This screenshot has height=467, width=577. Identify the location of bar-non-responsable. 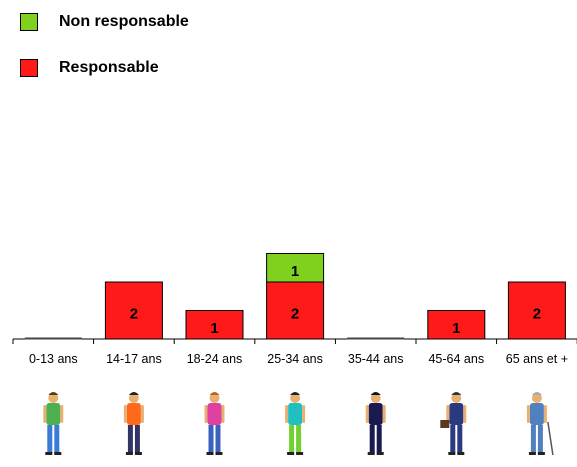
(295, 268).